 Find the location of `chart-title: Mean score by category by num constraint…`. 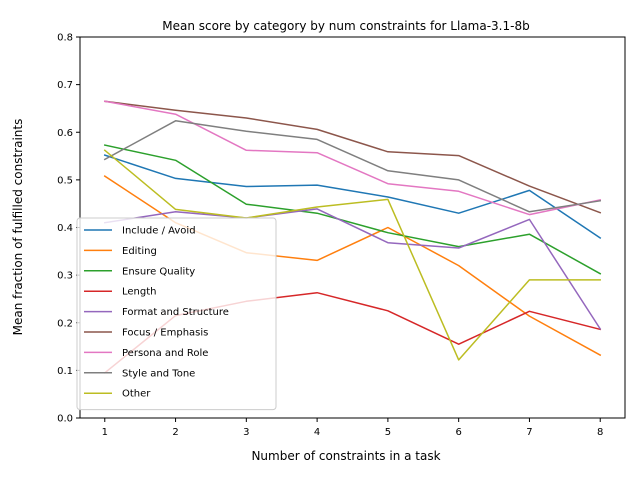

chart-title: Mean score by category by num constraint… is located at coordinates (345, 26).